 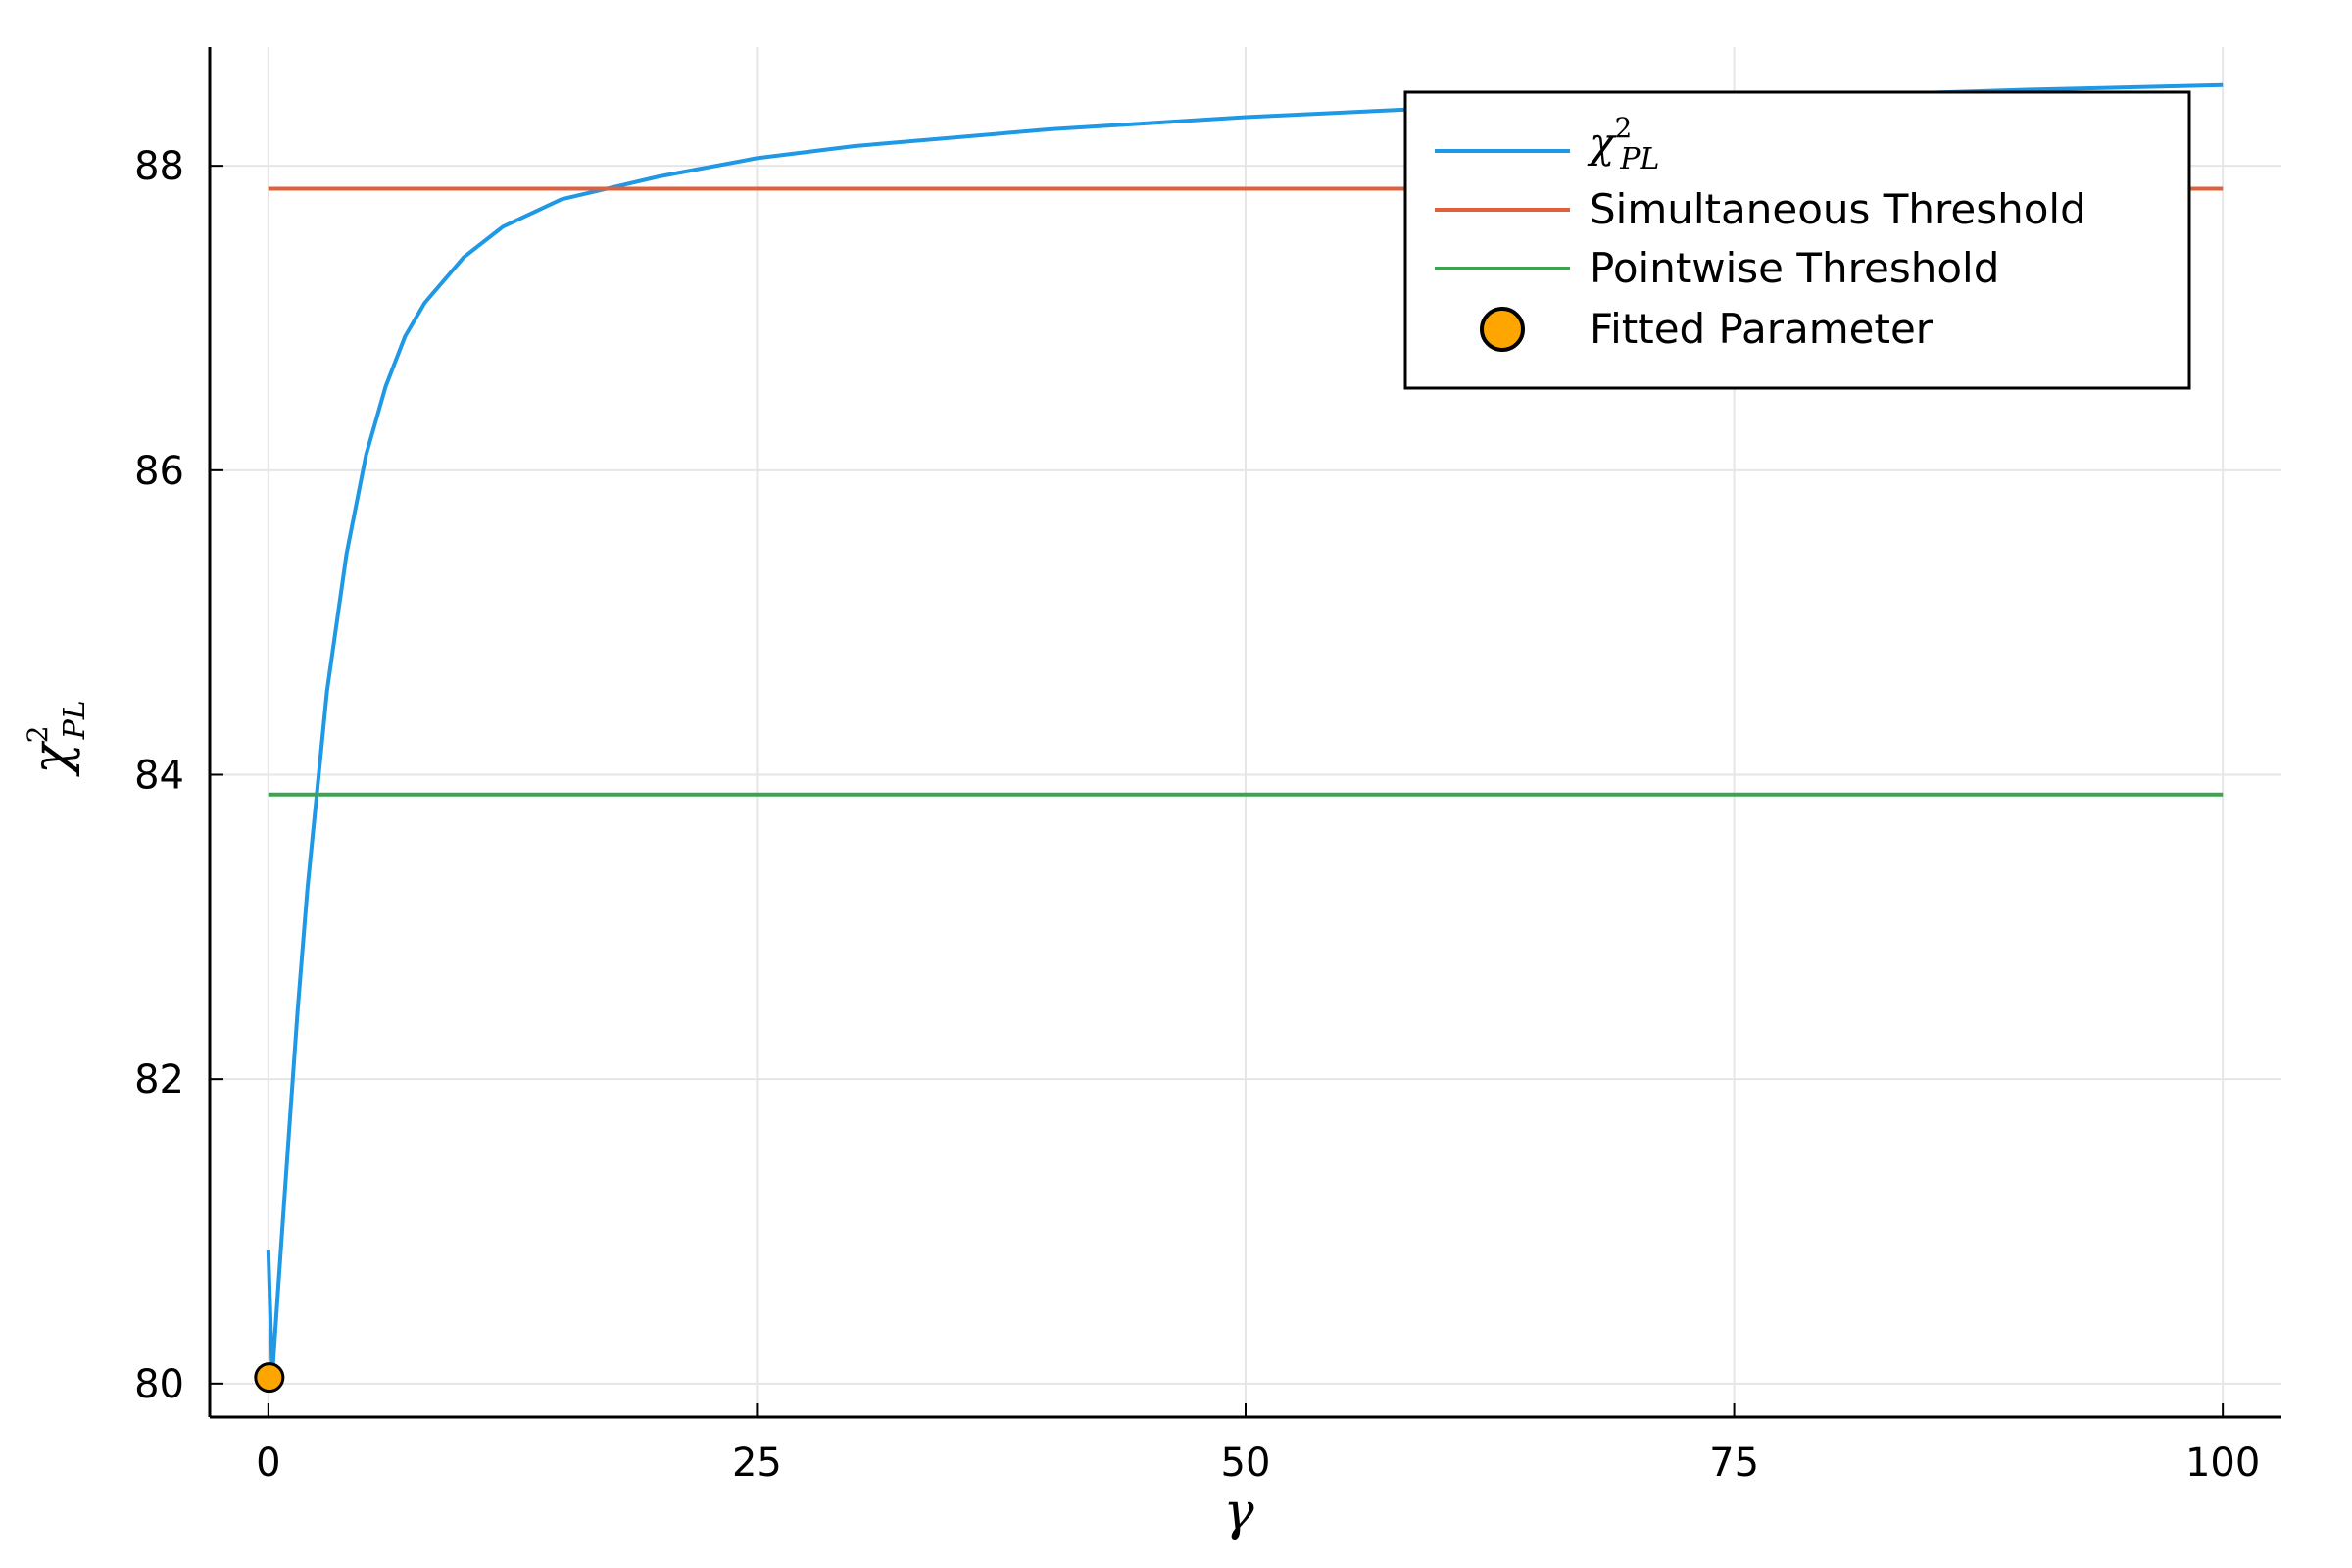 I want to click on legend-box, so click(x=1797, y=240).